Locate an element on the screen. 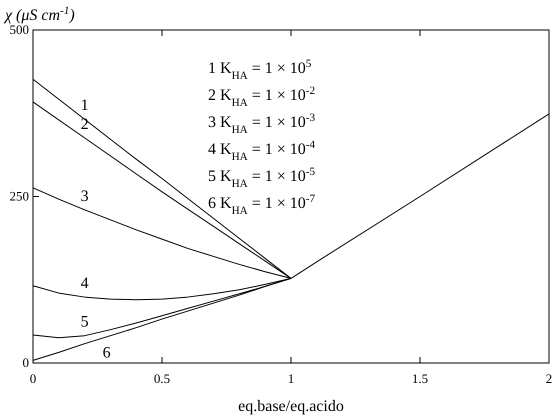 The height and width of the screenshot is (417, 553). y-tick-label: 0 is located at coordinates (25, 362).